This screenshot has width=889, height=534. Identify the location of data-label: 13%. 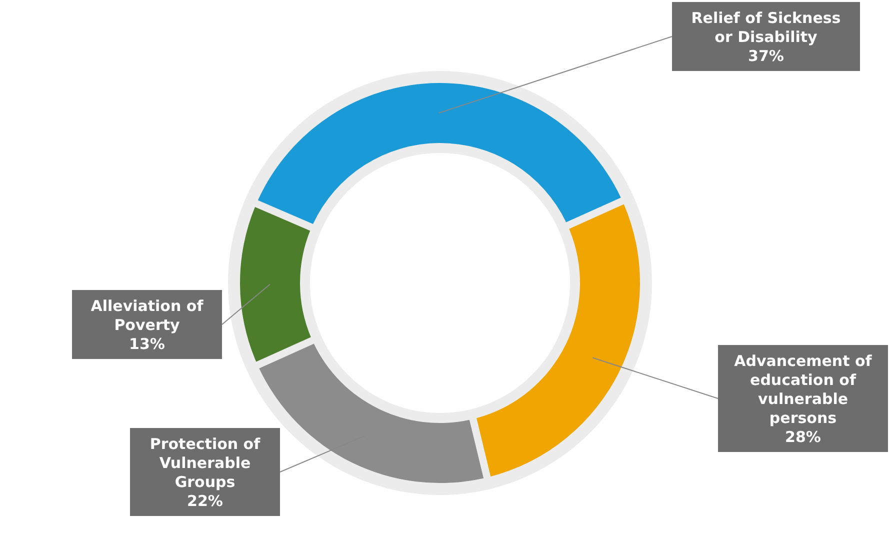
(147, 344).